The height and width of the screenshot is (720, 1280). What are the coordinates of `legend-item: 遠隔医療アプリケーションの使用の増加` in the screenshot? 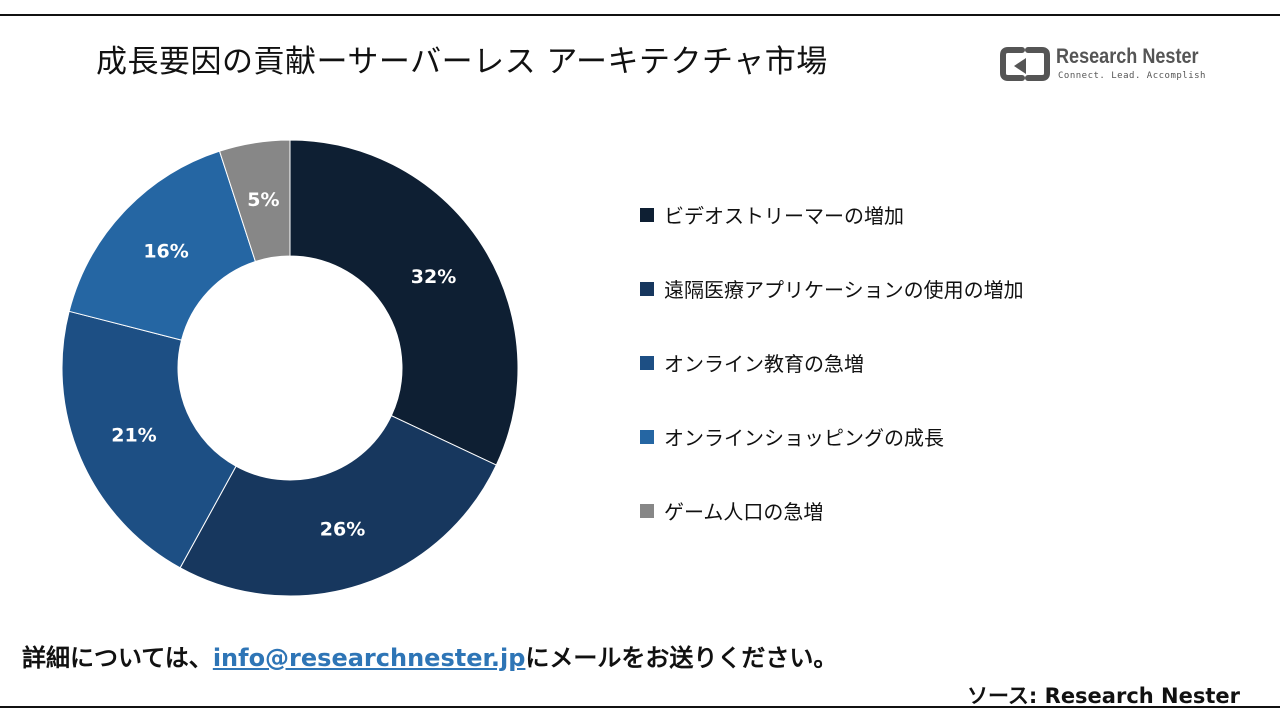 It's located at (832, 288).